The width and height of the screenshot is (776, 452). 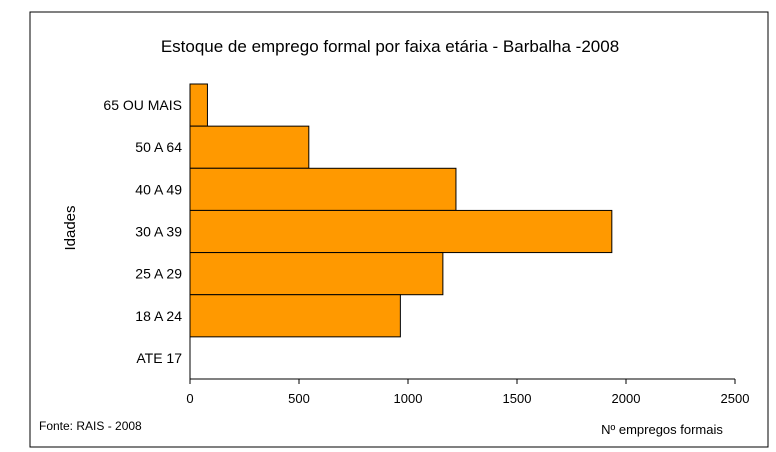 I want to click on y-tick-label: 65 OU MAIS, so click(x=142, y=105).